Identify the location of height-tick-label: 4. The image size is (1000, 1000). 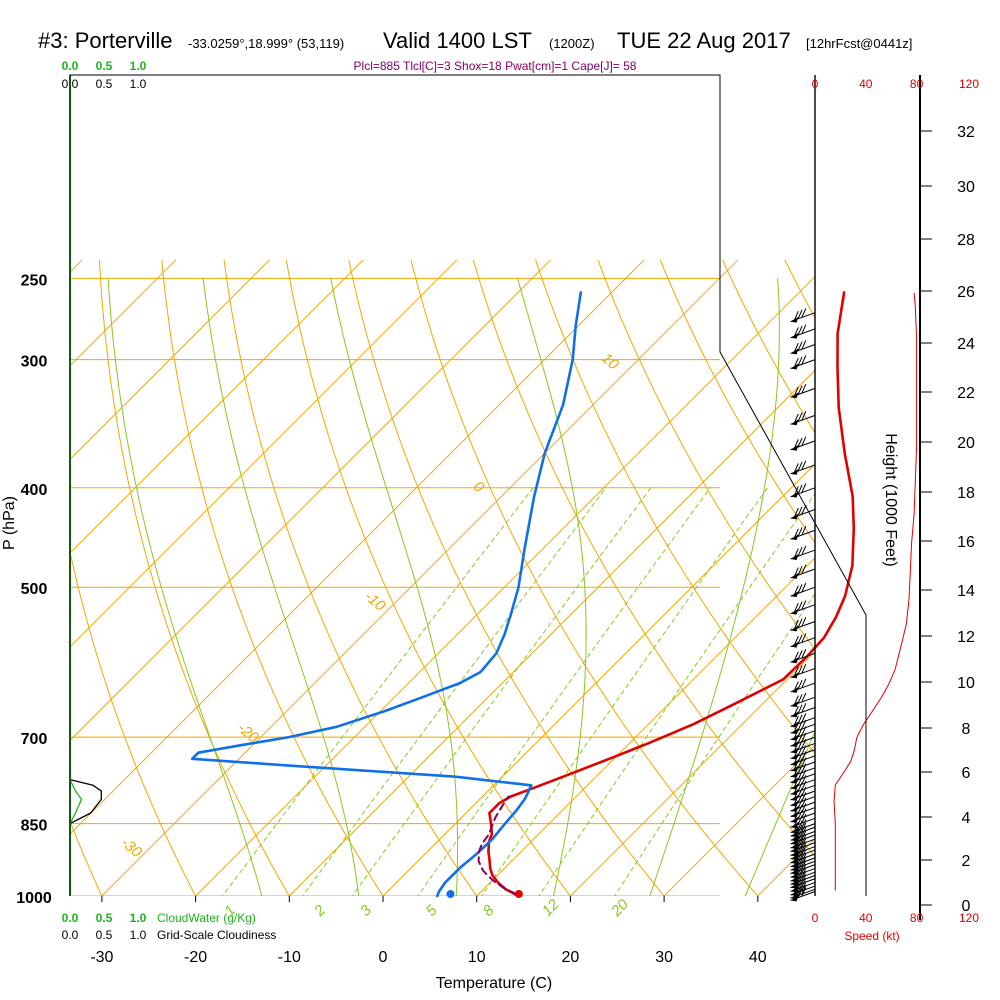
(966, 818).